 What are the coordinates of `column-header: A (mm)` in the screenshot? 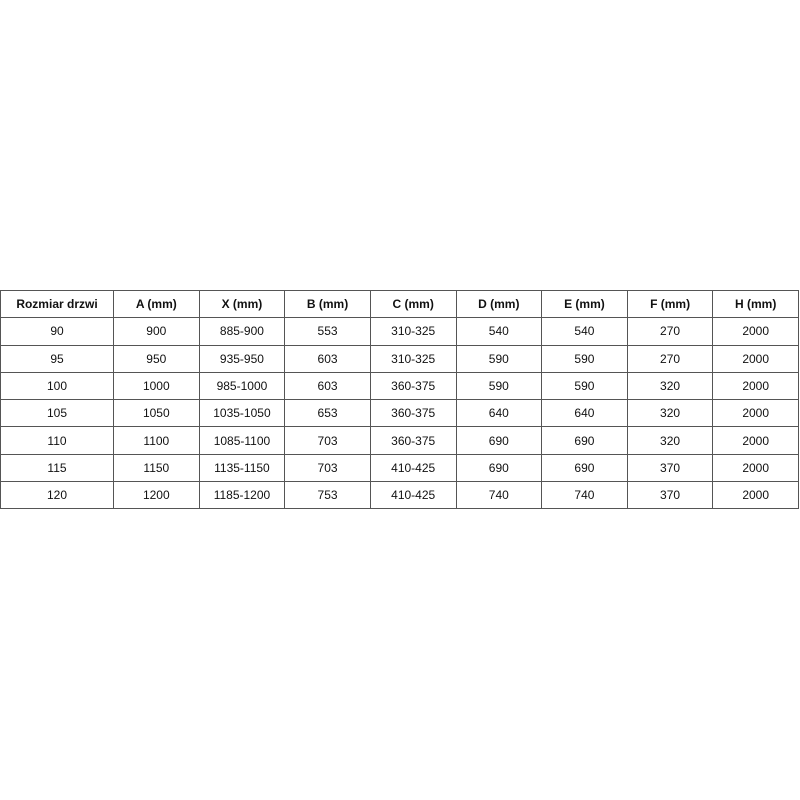 It's located at (156, 304).